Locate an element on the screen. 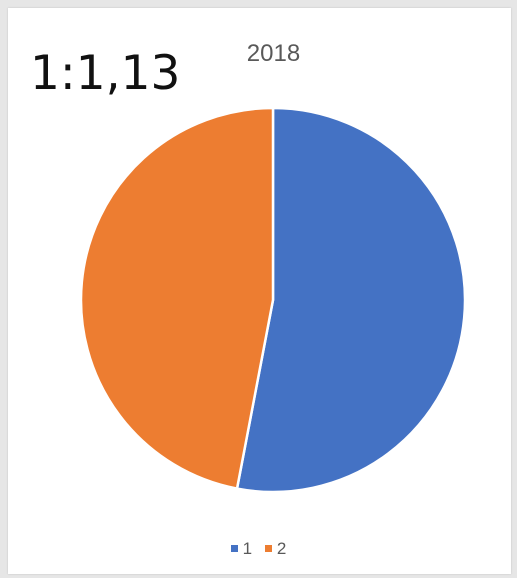  legend-item-2: 2 is located at coordinates (275, 548).